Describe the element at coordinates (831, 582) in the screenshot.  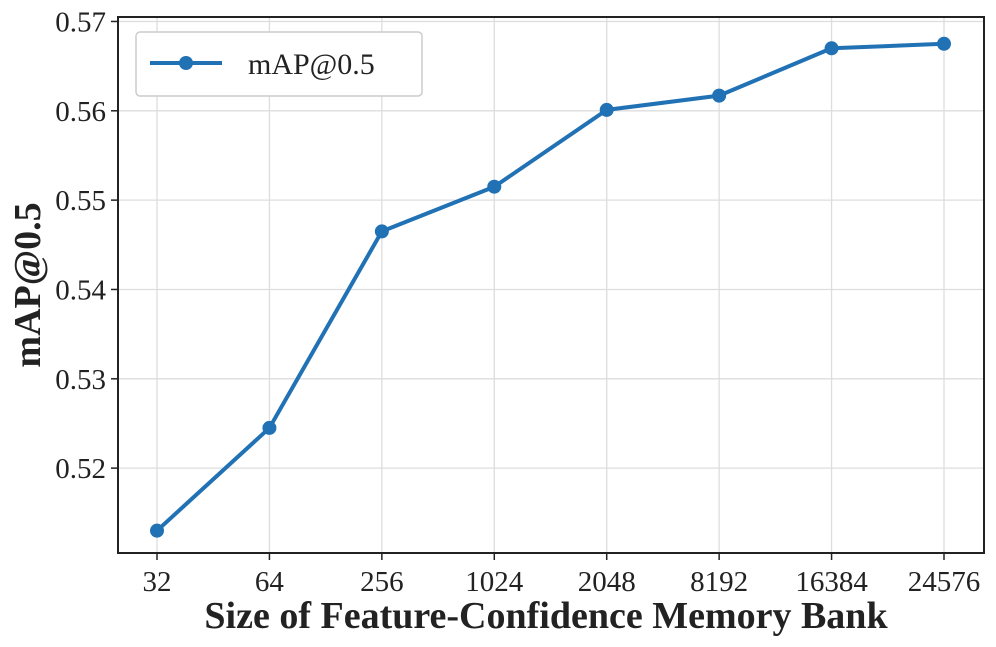
I see `x-tick-label: 16384` at that location.